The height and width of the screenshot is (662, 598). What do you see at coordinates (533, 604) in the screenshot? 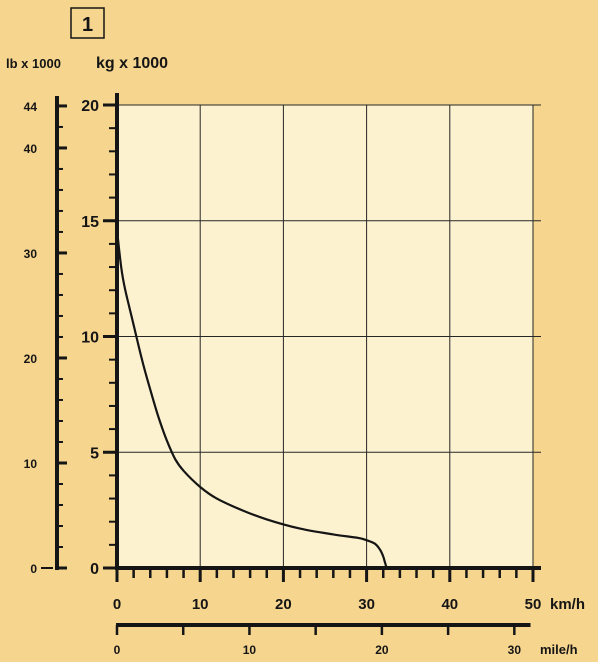
I see `primary-x-tick-label: 50` at bounding box center [533, 604].